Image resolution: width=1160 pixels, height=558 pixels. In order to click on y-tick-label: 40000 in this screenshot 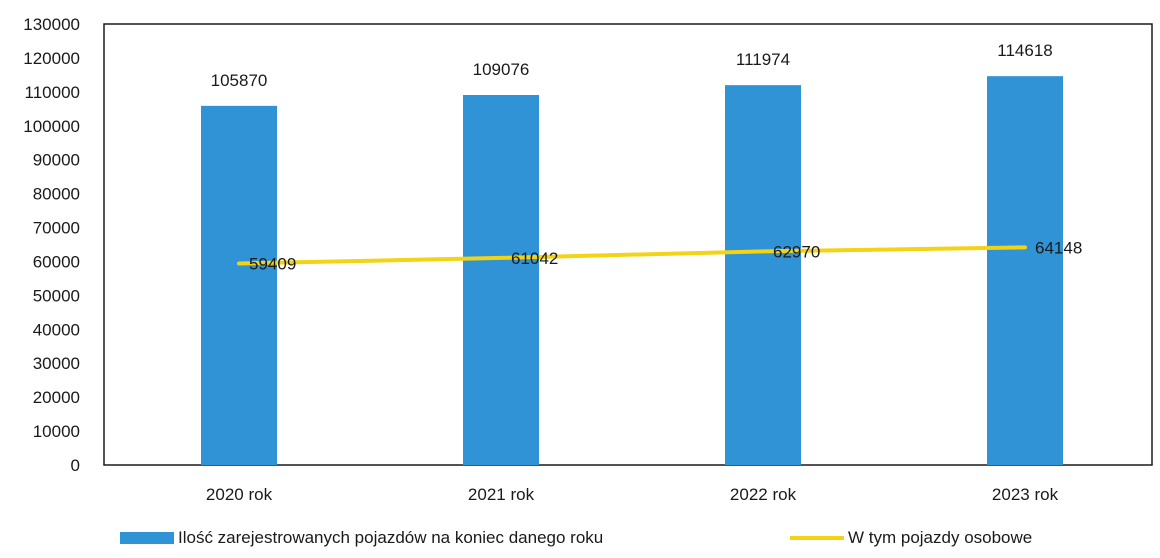, I will do `click(56, 329)`.